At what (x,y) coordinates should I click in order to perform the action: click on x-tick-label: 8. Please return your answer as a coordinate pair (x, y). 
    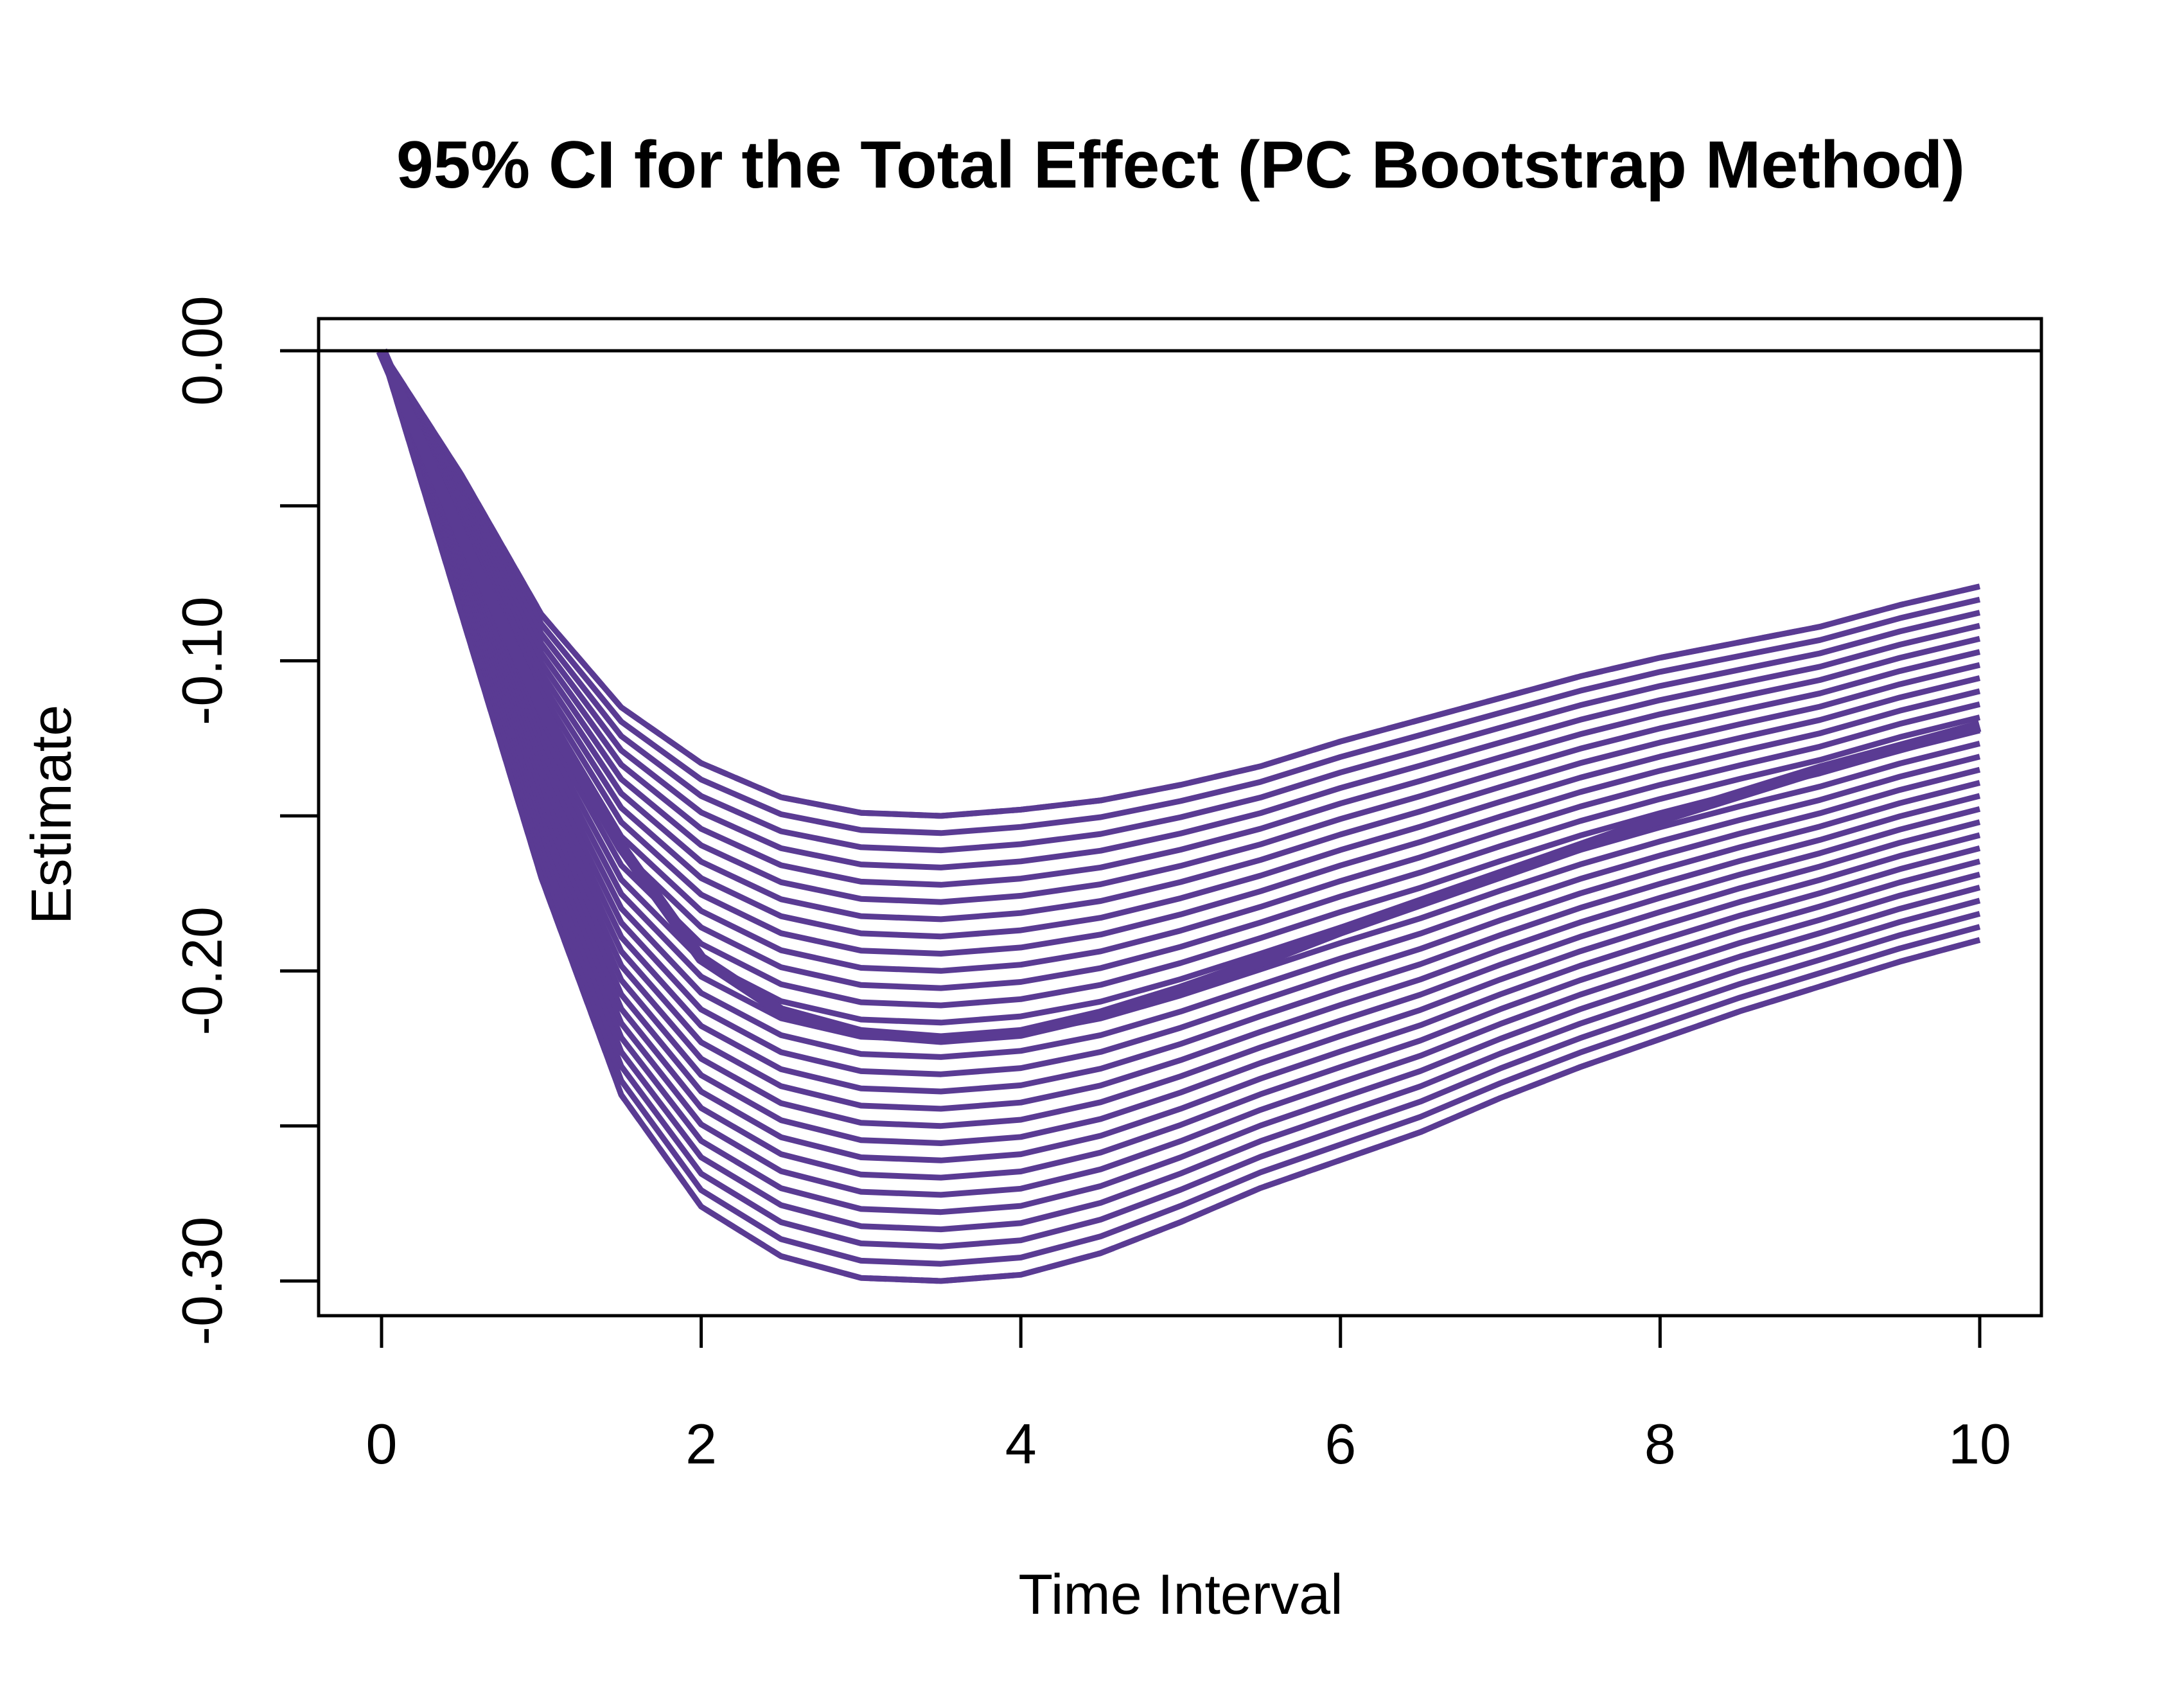
    Looking at the image, I should click on (1660, 1444).